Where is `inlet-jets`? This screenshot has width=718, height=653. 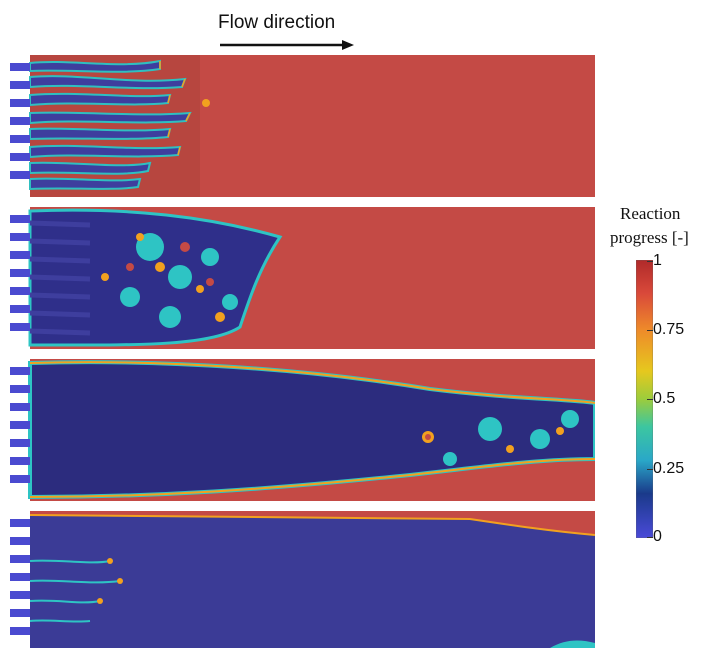
inlet-jets is located at coordinates (20, 349).